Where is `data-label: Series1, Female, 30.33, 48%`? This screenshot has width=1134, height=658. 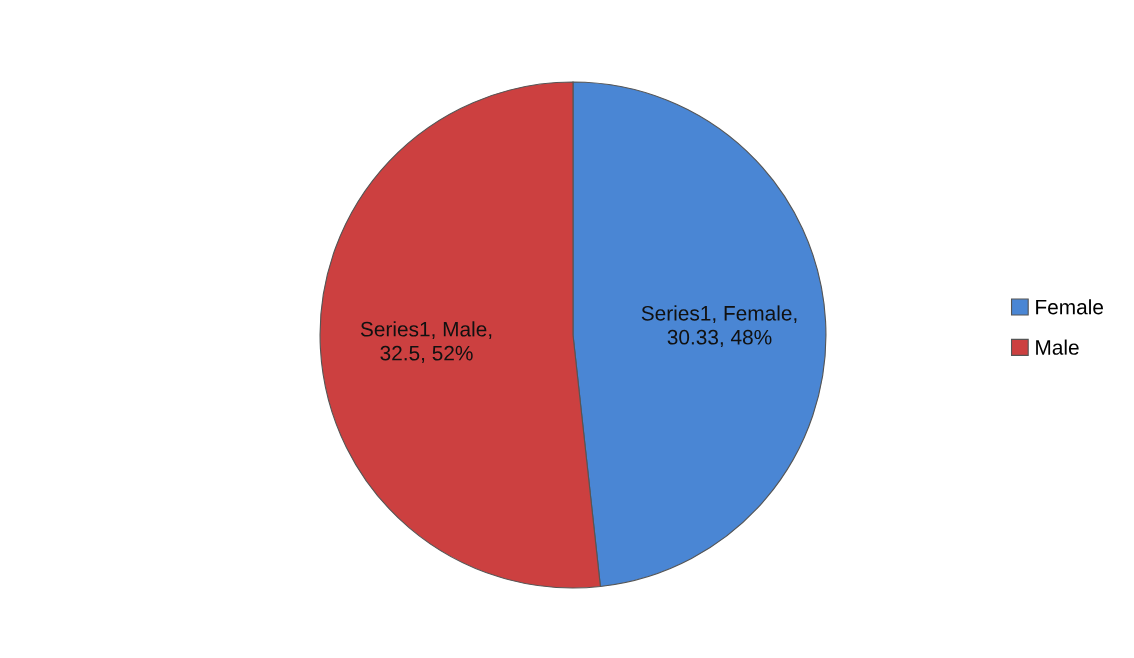 data-label: Series1, Female, 30.33, 48% is located at coordinates (719, 326).